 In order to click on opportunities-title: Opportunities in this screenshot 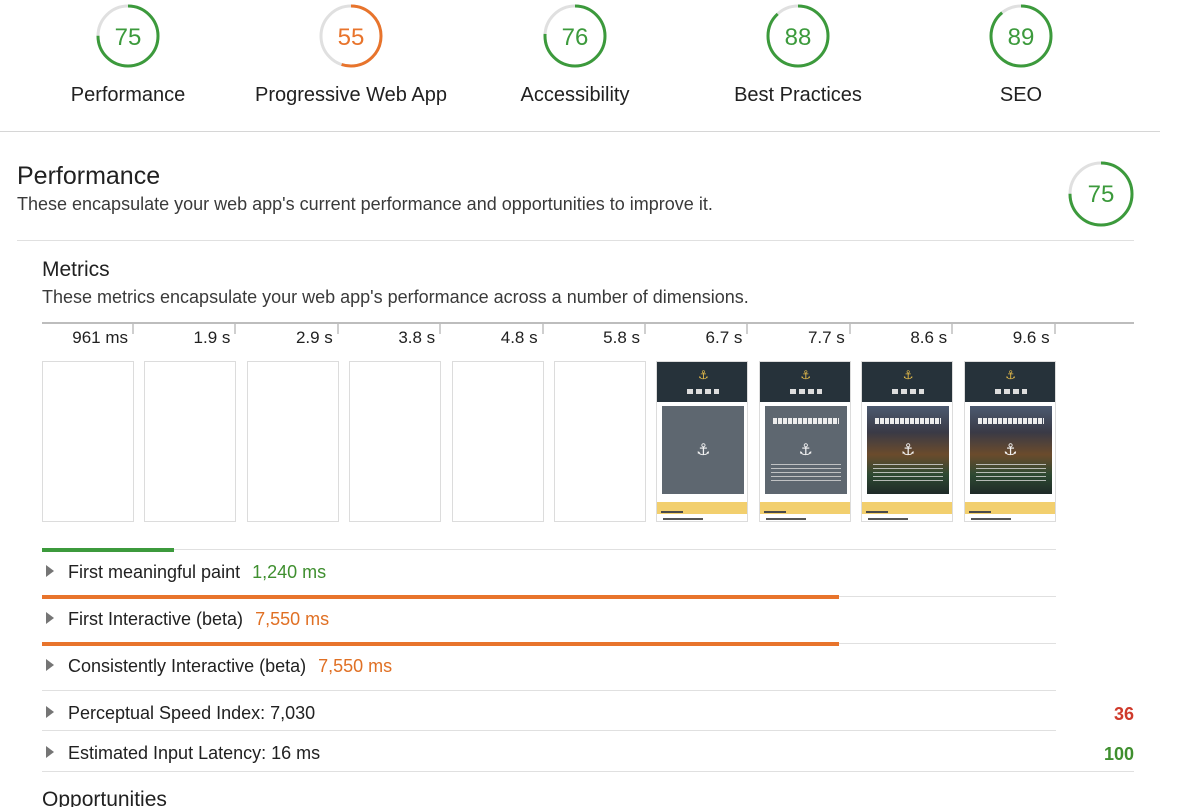, I will do `click(104, 797)`.